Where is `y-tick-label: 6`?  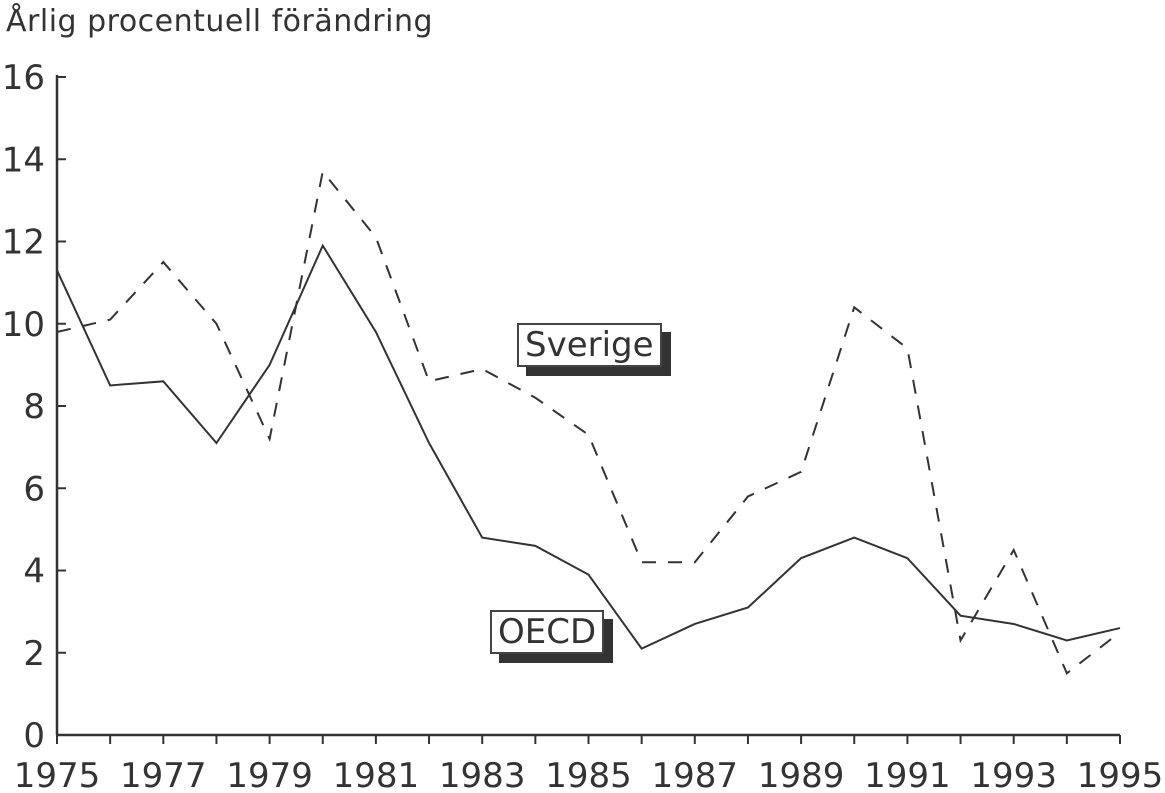 y-tick-label: 6 is located at coordinates (34, 489).